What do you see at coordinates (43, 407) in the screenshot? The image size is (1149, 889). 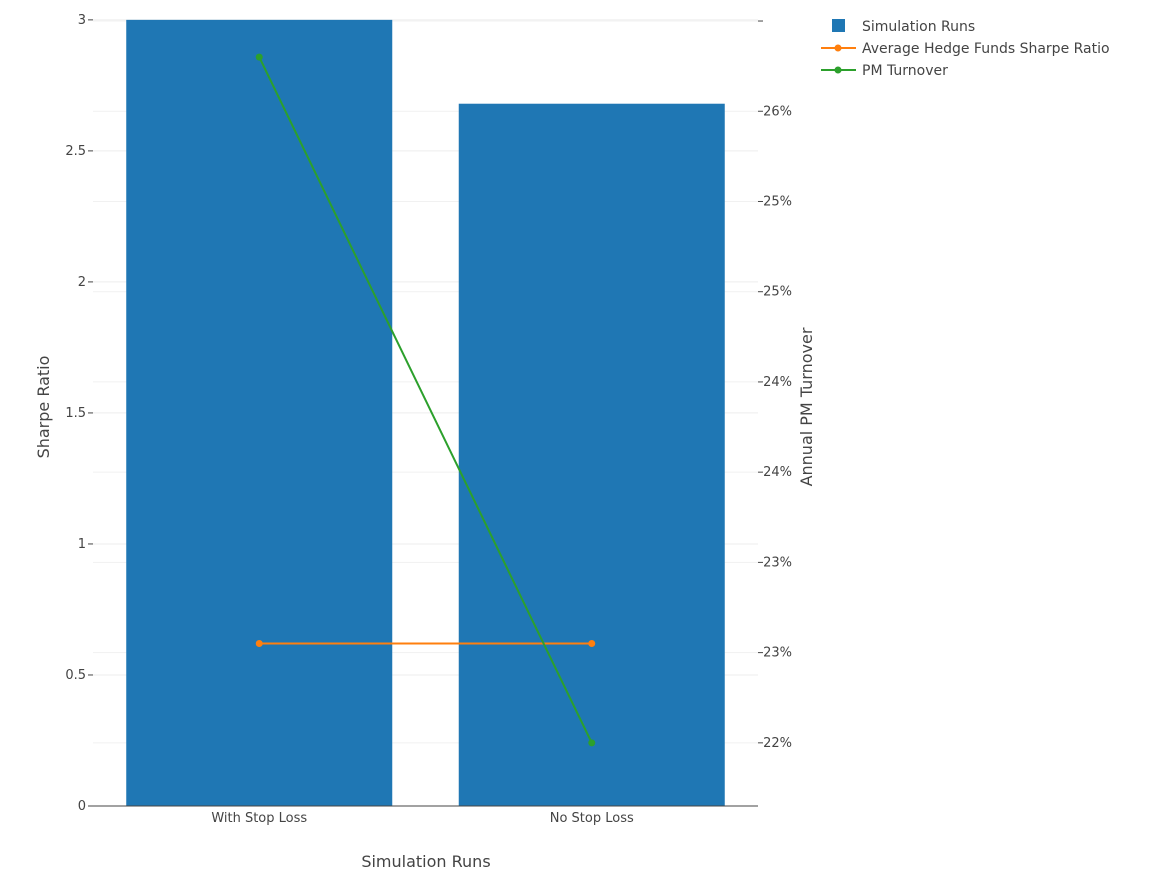 I see `y-axis-title: Sharpe Ratio` at bounding box center [43, 407].